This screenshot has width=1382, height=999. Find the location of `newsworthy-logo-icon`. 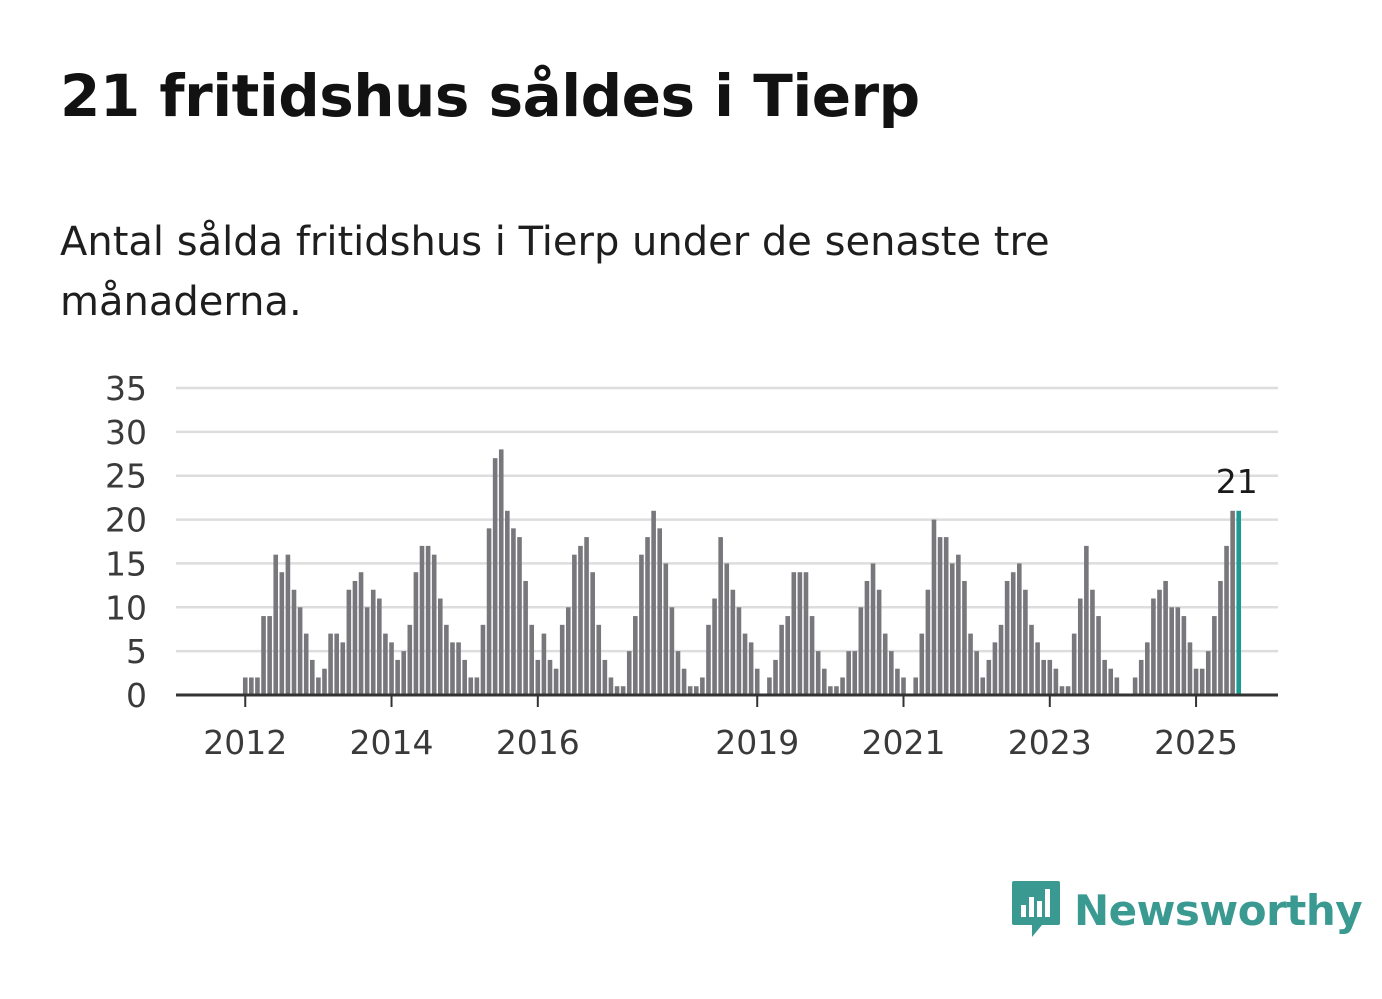

newsworthy-logo-icon is located at coordinates (1036, 909).